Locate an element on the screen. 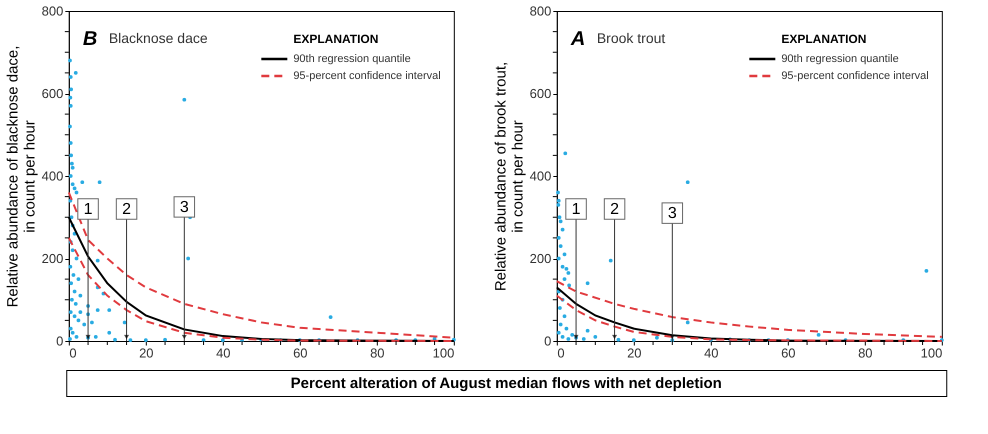 The height and width of the screenshot is (434, 988). text: Blacknose dace is located at coordinates (158, 38).